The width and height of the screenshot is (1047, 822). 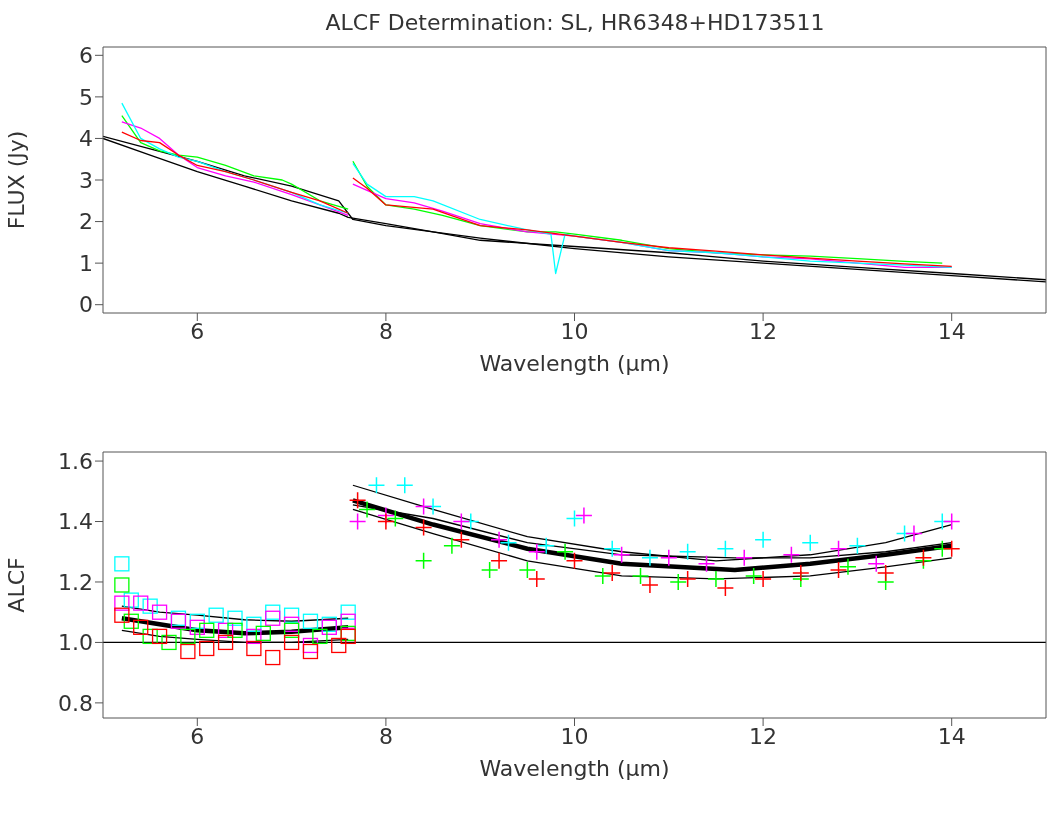 I want to click on chart-title: ALCF Determination: SL, HR6348+HD173511, so click(x=575, y=23).